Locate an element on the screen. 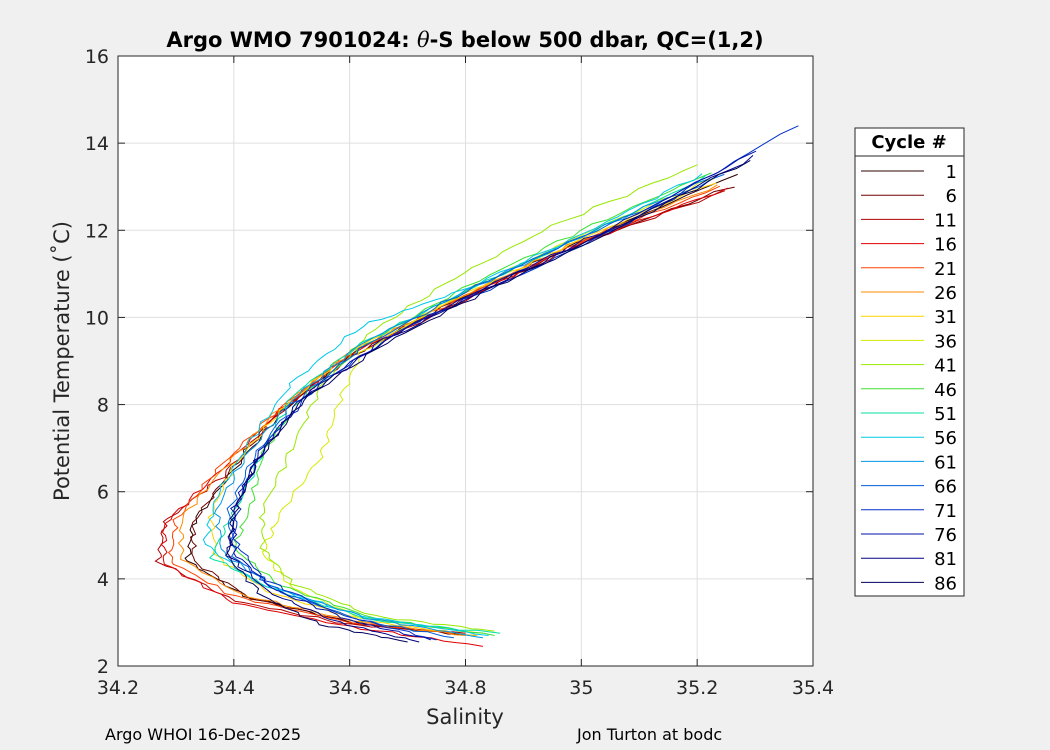  legend-label: 46 is located at coordinates (945, 390).